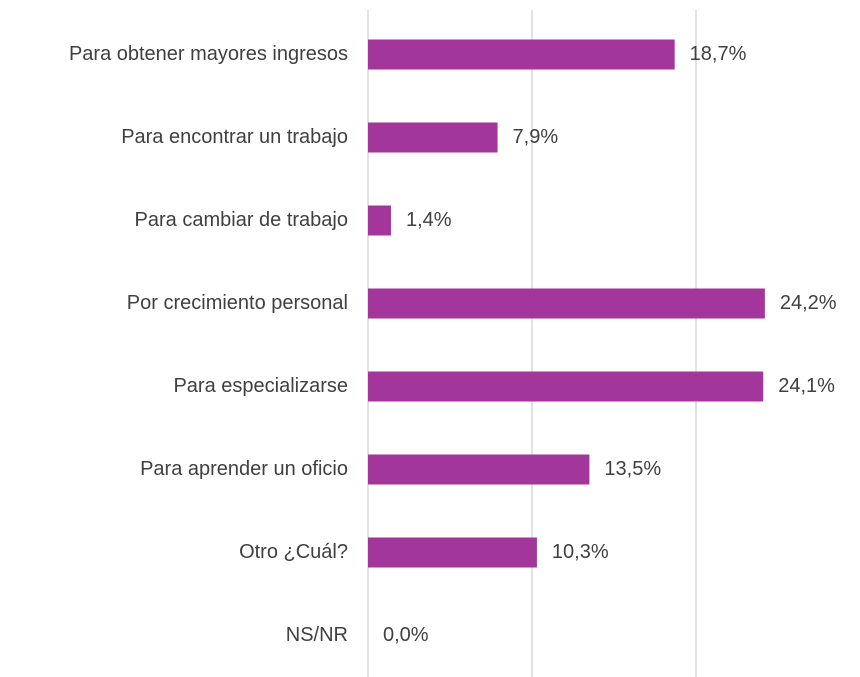 This screenshot has width=860, height=677. What do you see at coordinates (406, 635) in the screenshot?
I see `data-label: 0,0%` at bounding box center [406, 635].